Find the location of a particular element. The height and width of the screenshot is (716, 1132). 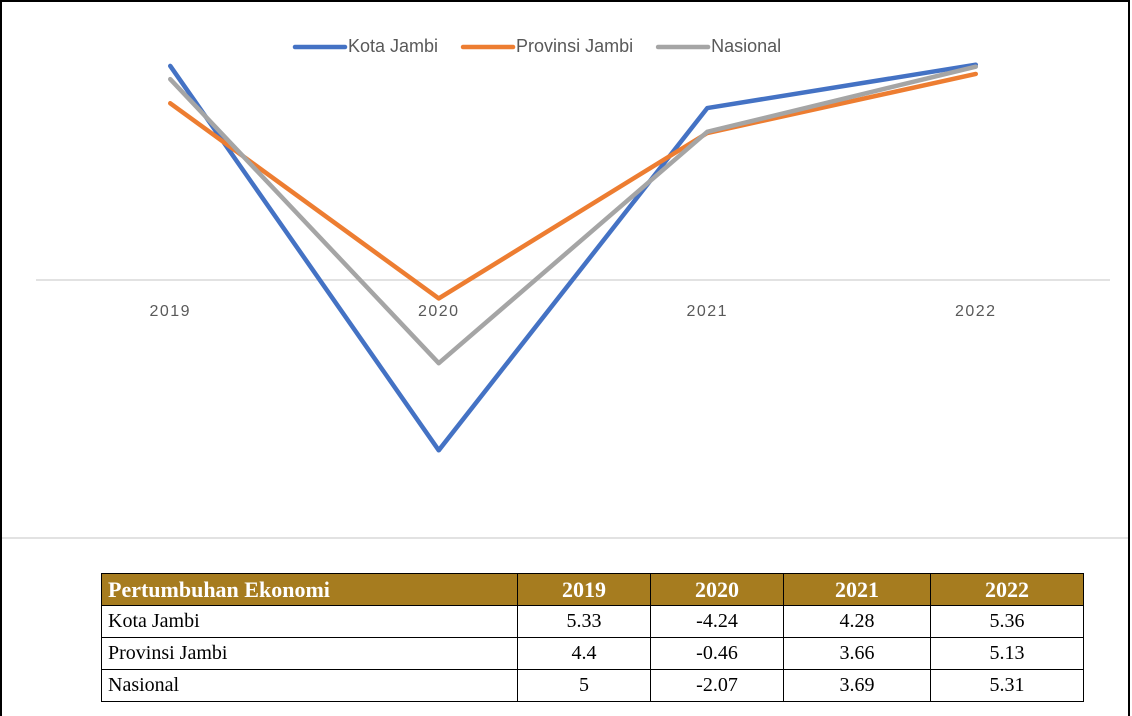

header-row: Pertumbuhan Ekonomi 2019 2020 2021 2022 is located at coordinates (592, 589).